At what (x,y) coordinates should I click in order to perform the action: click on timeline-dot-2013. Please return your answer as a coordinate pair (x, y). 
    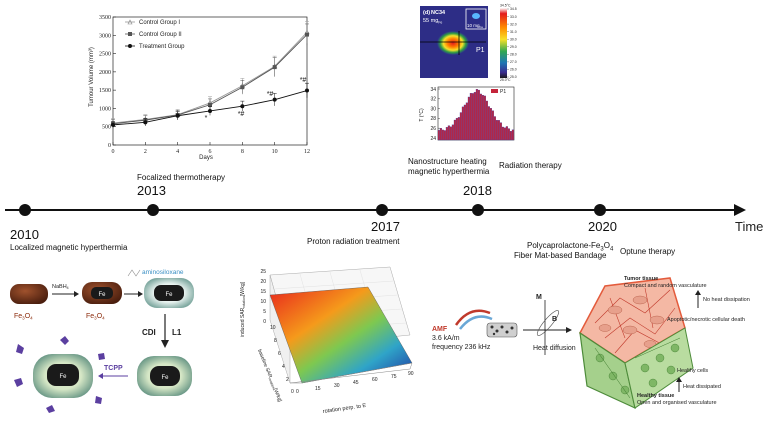
    Looking at the image, I should click on (153, 210).